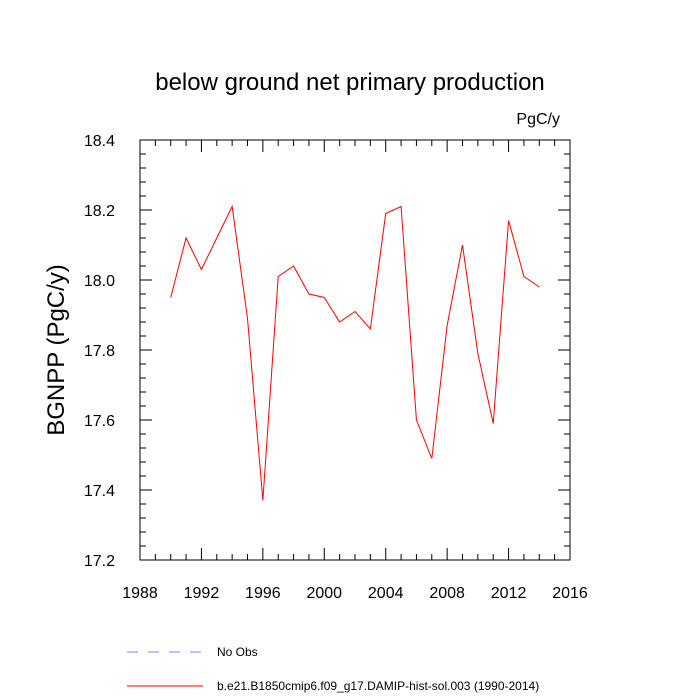 This screenshot has width=700, height=700. I want to click on x-tick-label: 2008, so click(447, 593).